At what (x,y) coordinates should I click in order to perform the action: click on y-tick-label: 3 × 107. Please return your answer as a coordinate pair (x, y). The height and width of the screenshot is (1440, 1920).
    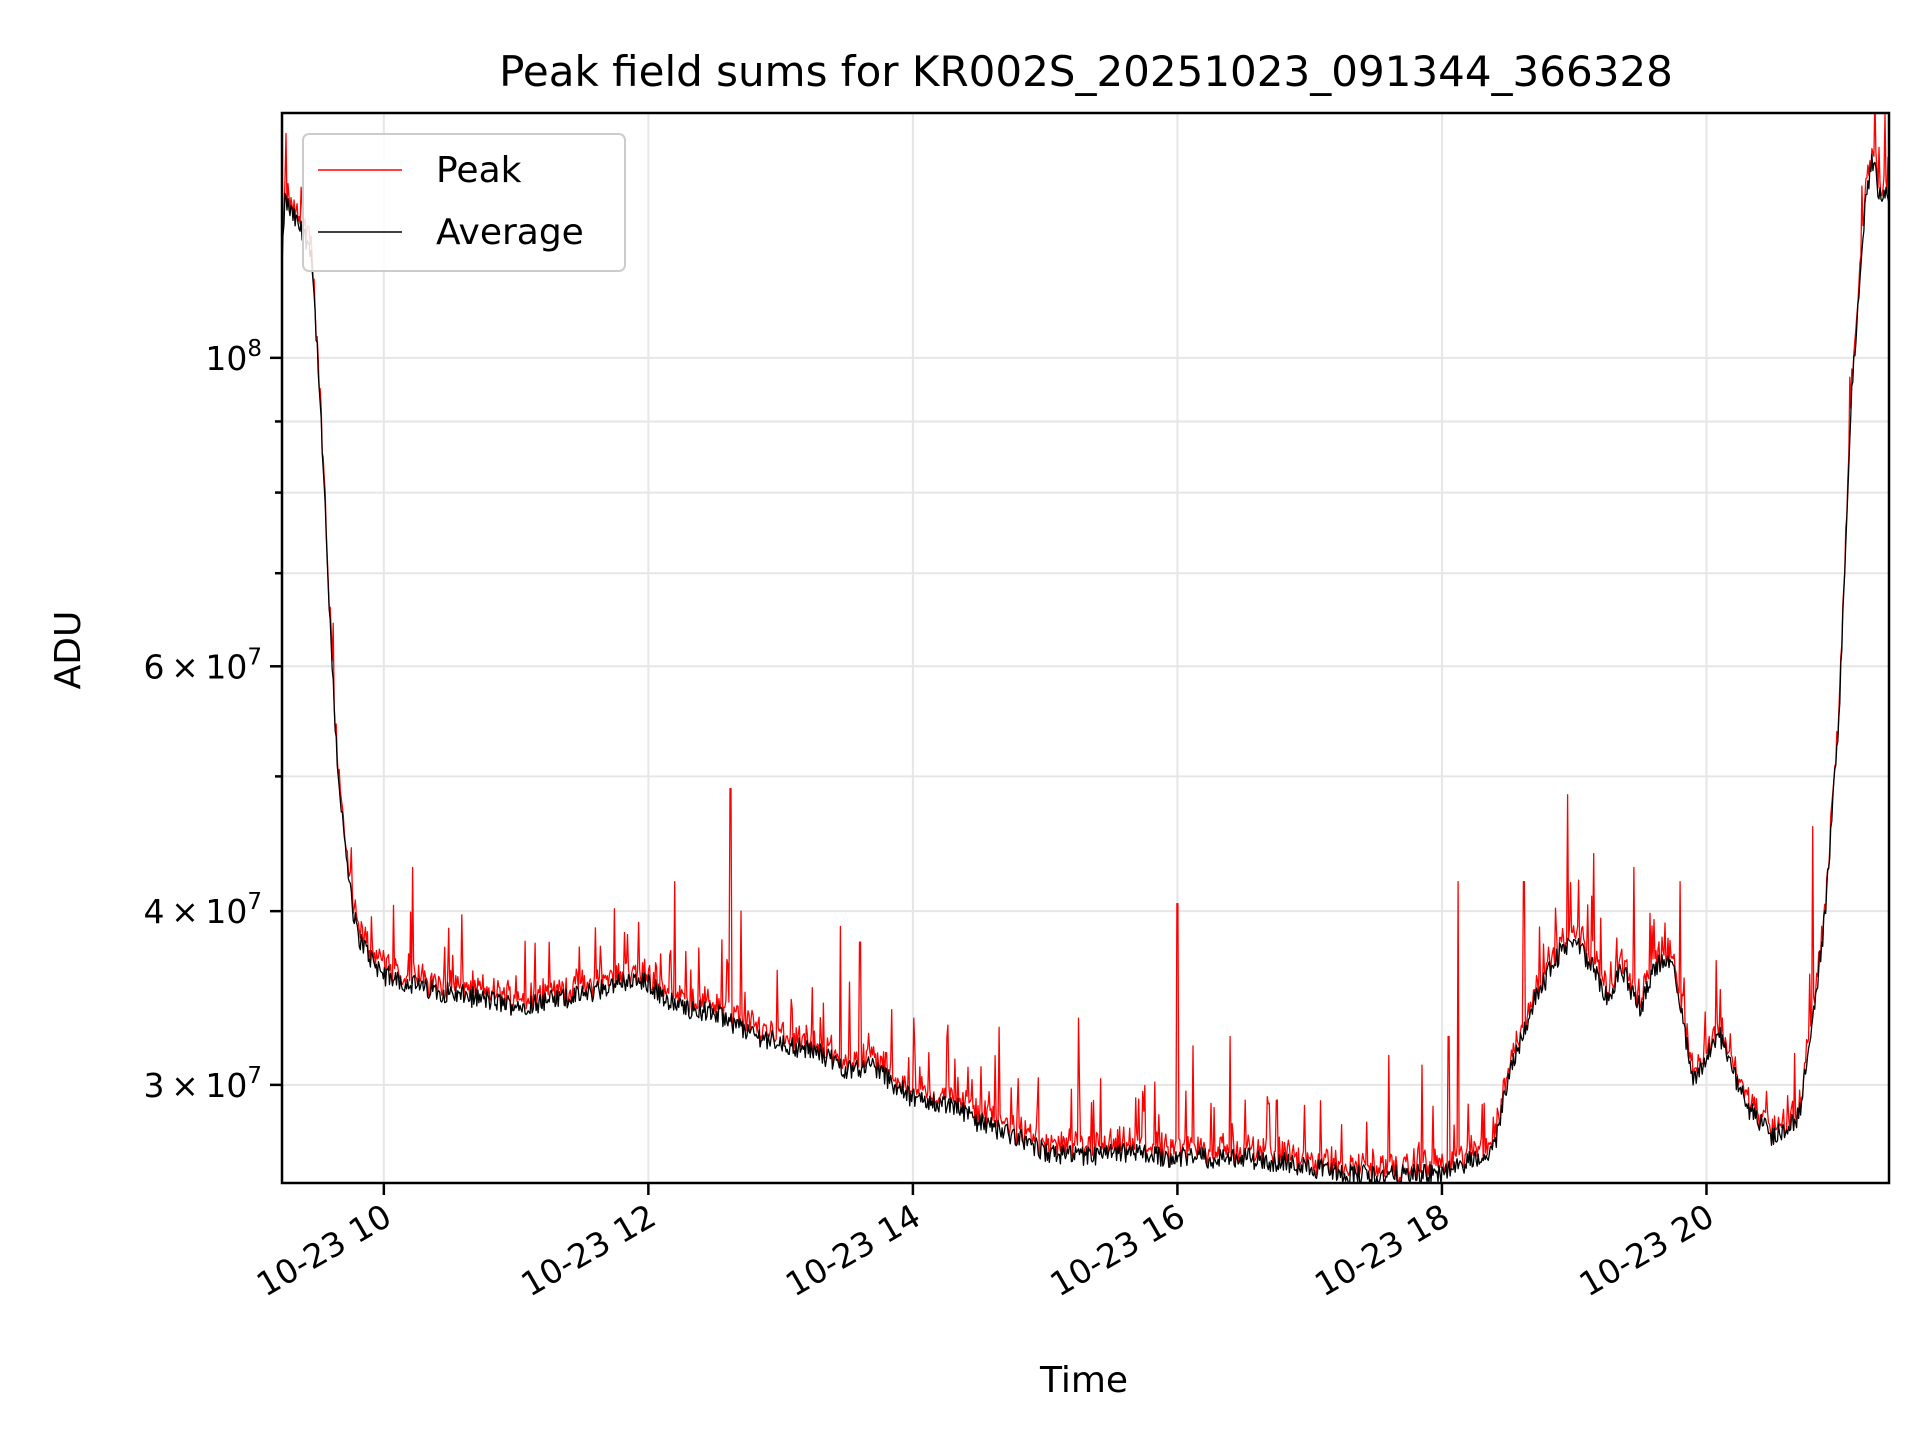
    Looking at the image, I should click on (203, 1084).